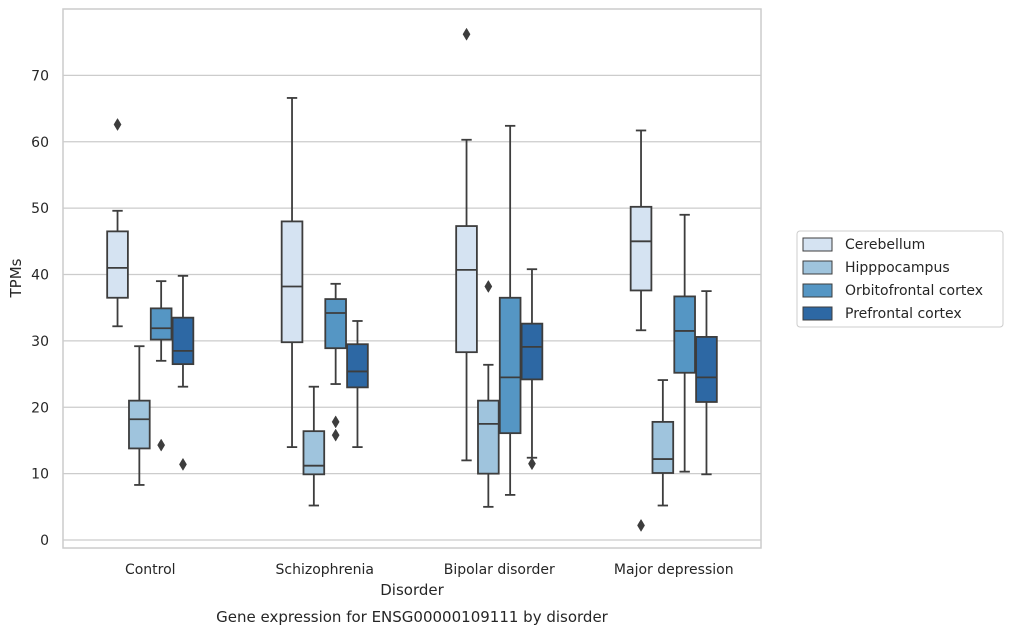 The height and width of the screenshot is (634, 1013). What do you see at coordinates (325, 570) in the screenshot?
I see `x-tick-label: Schizophrenia` at bounding box center [325, 570].